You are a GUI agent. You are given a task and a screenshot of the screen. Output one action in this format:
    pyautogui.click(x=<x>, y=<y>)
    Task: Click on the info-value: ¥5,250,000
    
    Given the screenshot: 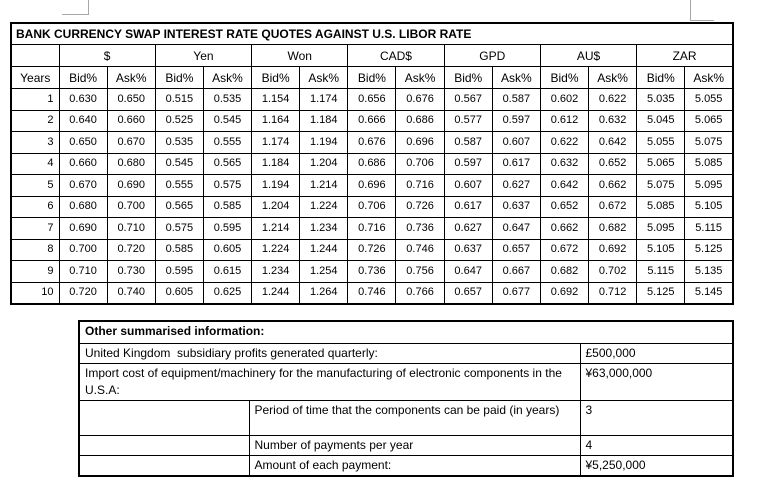 What is the action you would take?
    pyautogui.click(x=656, y=466)
    